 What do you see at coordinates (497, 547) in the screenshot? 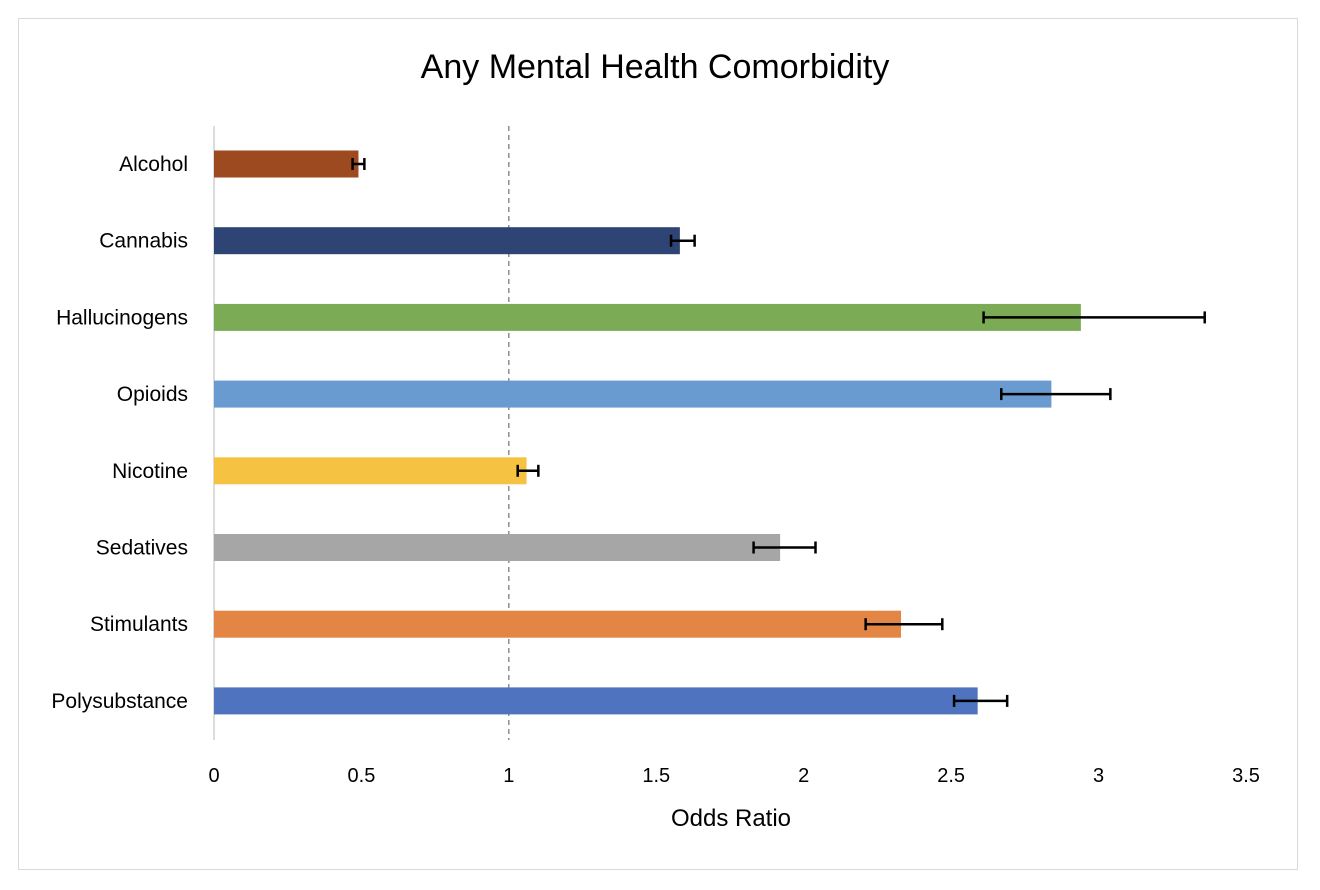
I see `bar-sedatives` at bounding box center [497, 547].